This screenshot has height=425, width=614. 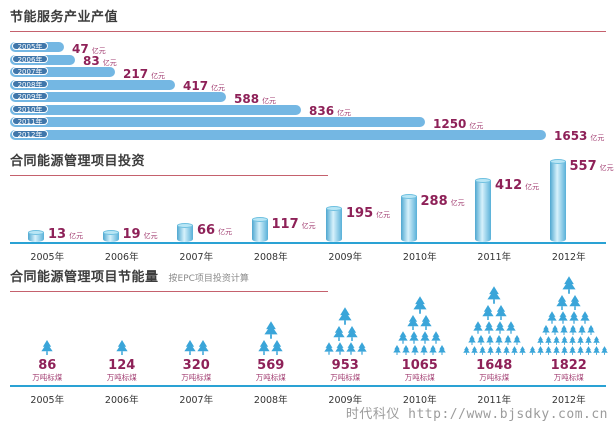 I want to click on value-label: 66 亿元, so click(x=215, y=230).